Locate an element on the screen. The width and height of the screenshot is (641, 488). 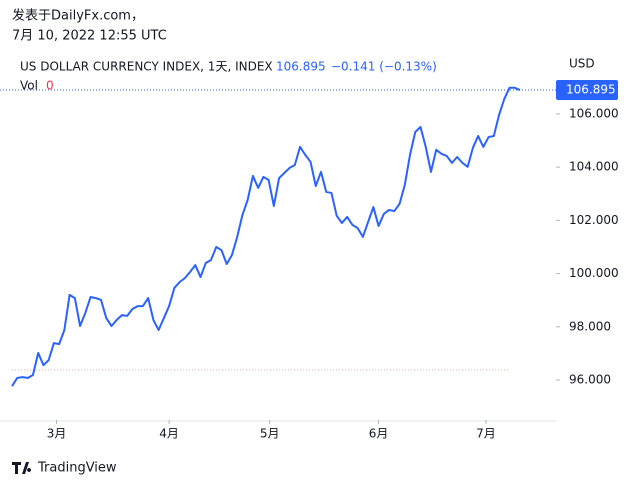
x-tick-label: 4月 is located at coordinates (169, 434).